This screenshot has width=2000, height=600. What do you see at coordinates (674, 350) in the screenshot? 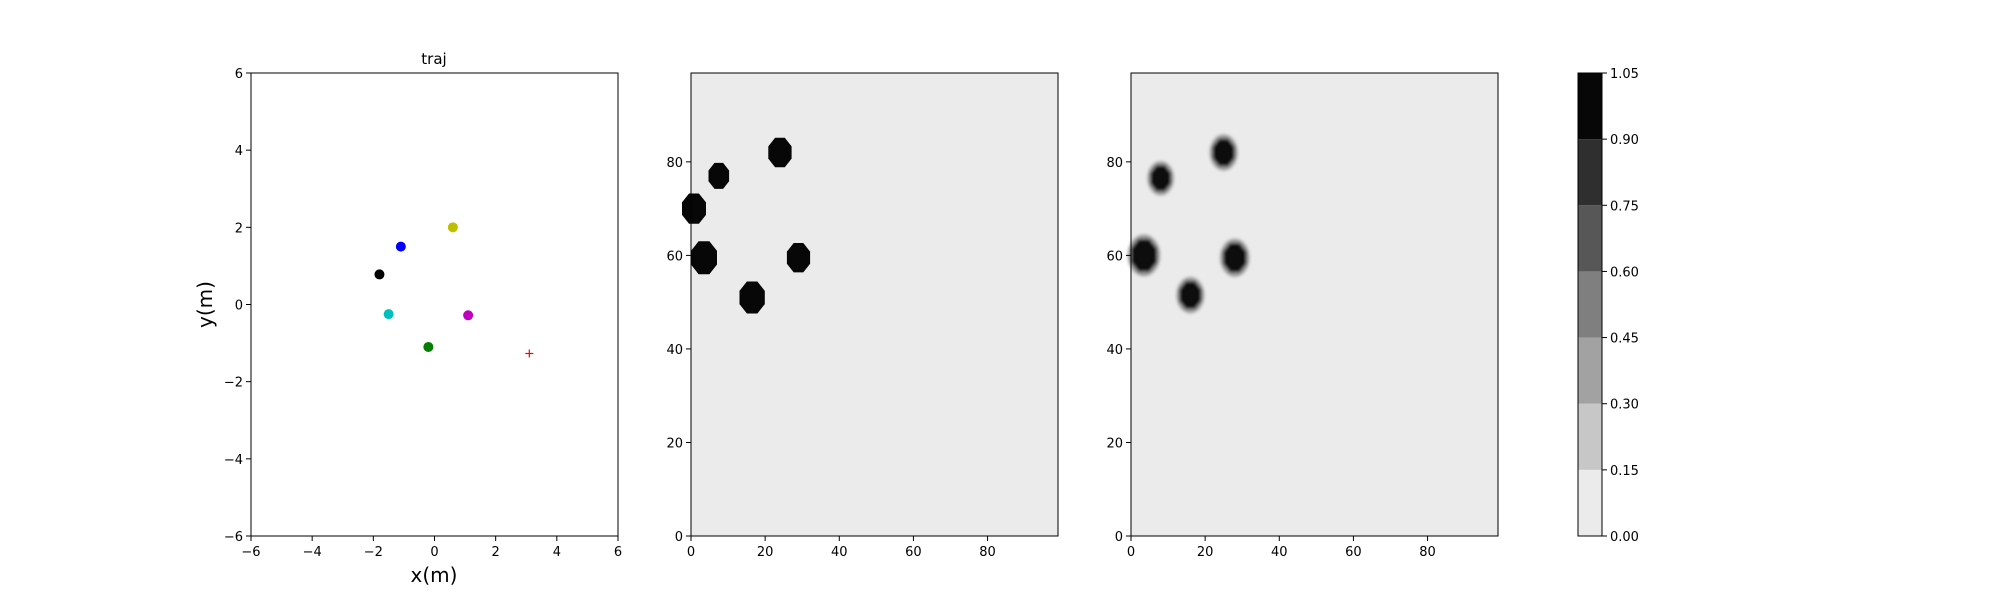
I see `heatmap-1-y-tick-label: 40` at bounding box center [674, 350].